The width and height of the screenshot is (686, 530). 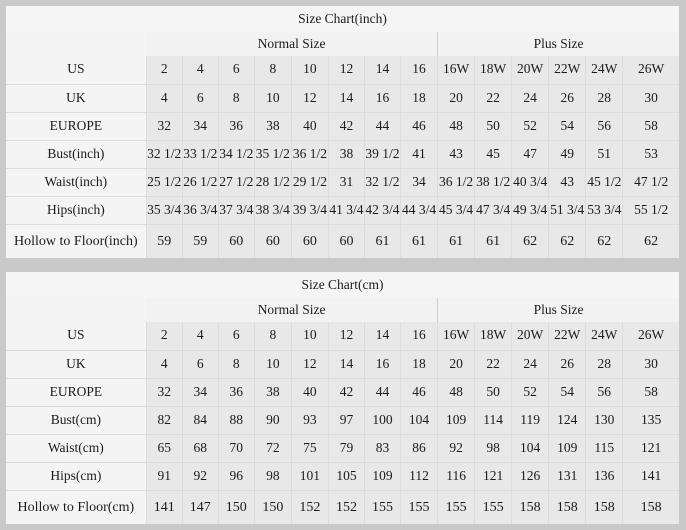 What do you see at coordinates (273, 420) in the screenshot?
I see `cell-normal-3: 90` at bounding box center [273, 420].